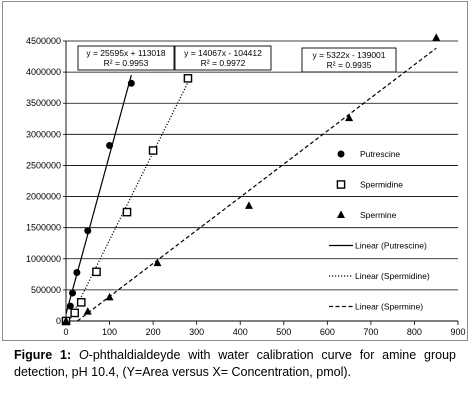  Describe the element at coordinates (283, 332) in the screenshot. I see `x-tick-label: 500` at that location.